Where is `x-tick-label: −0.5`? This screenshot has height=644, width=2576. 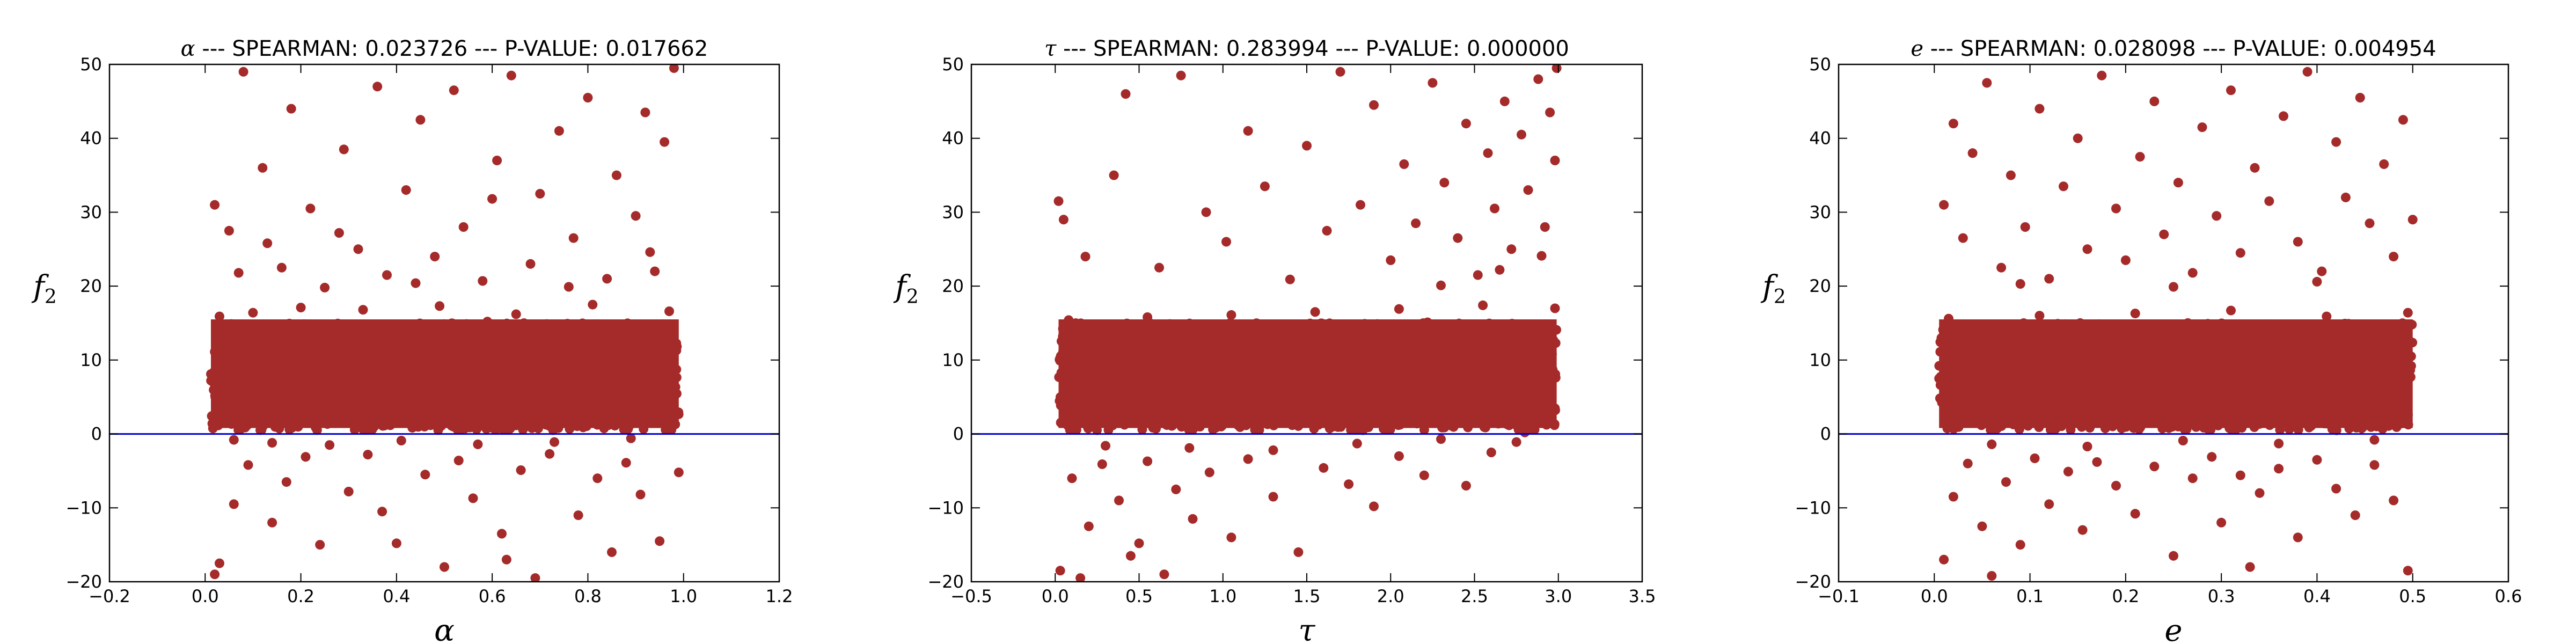 x-tick-label: −0.5 is located at coordinates (971, 596).